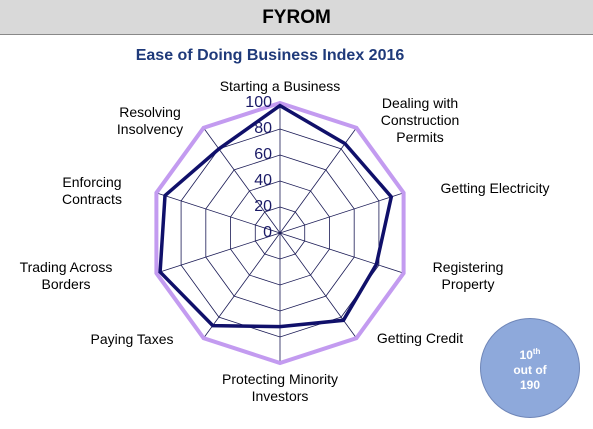 The height and width of the screenshot is (429, 593). I want to click on rank: 10, so click(526, 354).